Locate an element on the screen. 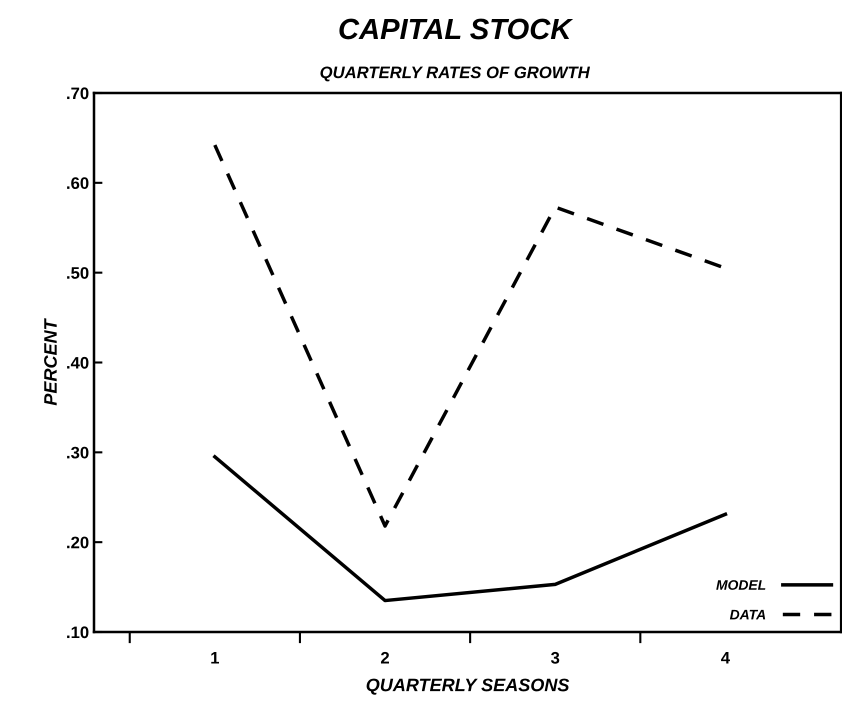  x-tick-label: 4 is located at coordinates (725, 658).